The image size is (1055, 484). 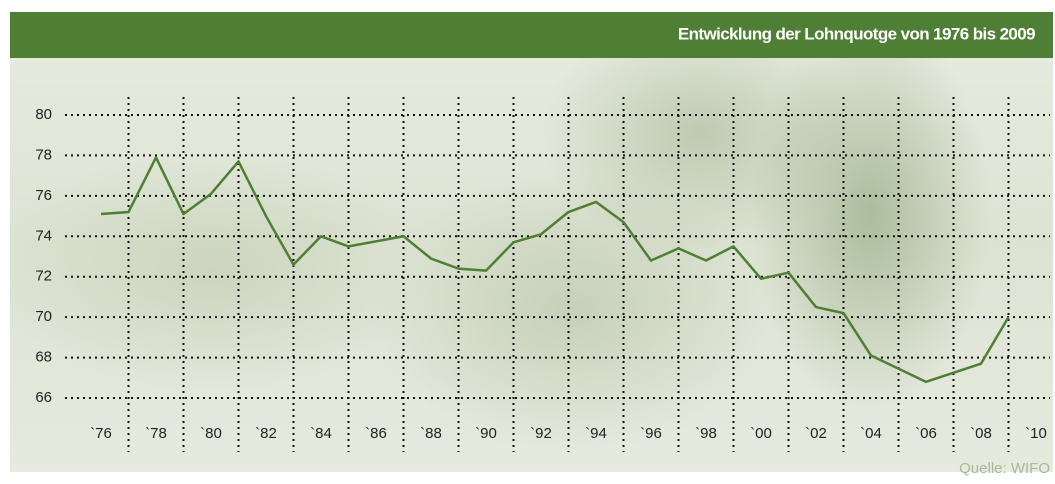 I want to click on x-tick-label: `10, so click(x=1036, y=433).